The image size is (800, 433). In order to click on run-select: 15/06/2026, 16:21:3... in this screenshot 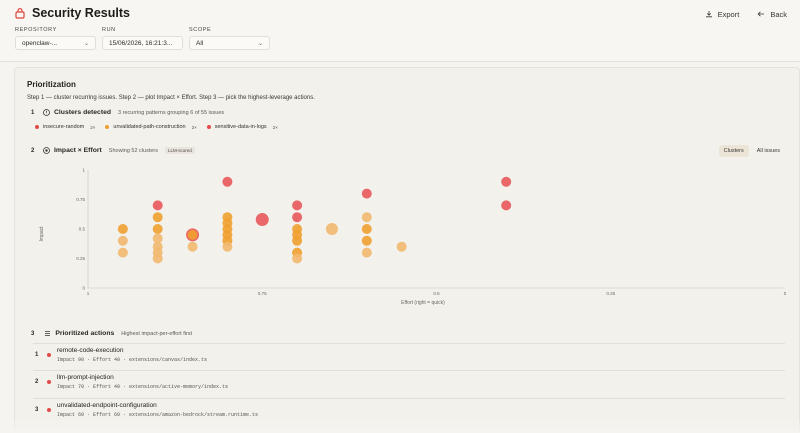, I will do `click(142, 43)`.